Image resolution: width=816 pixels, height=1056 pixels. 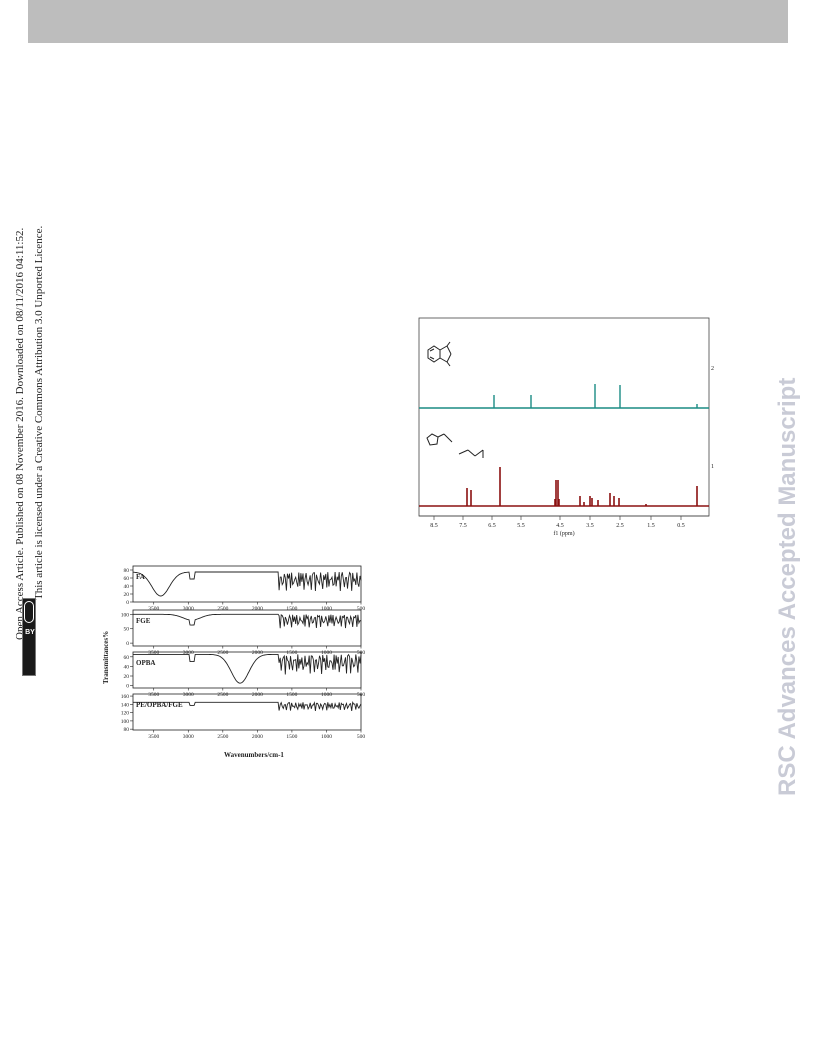 I want to click on ftir-y-tick-label: 140, so click(x=125, y=705).